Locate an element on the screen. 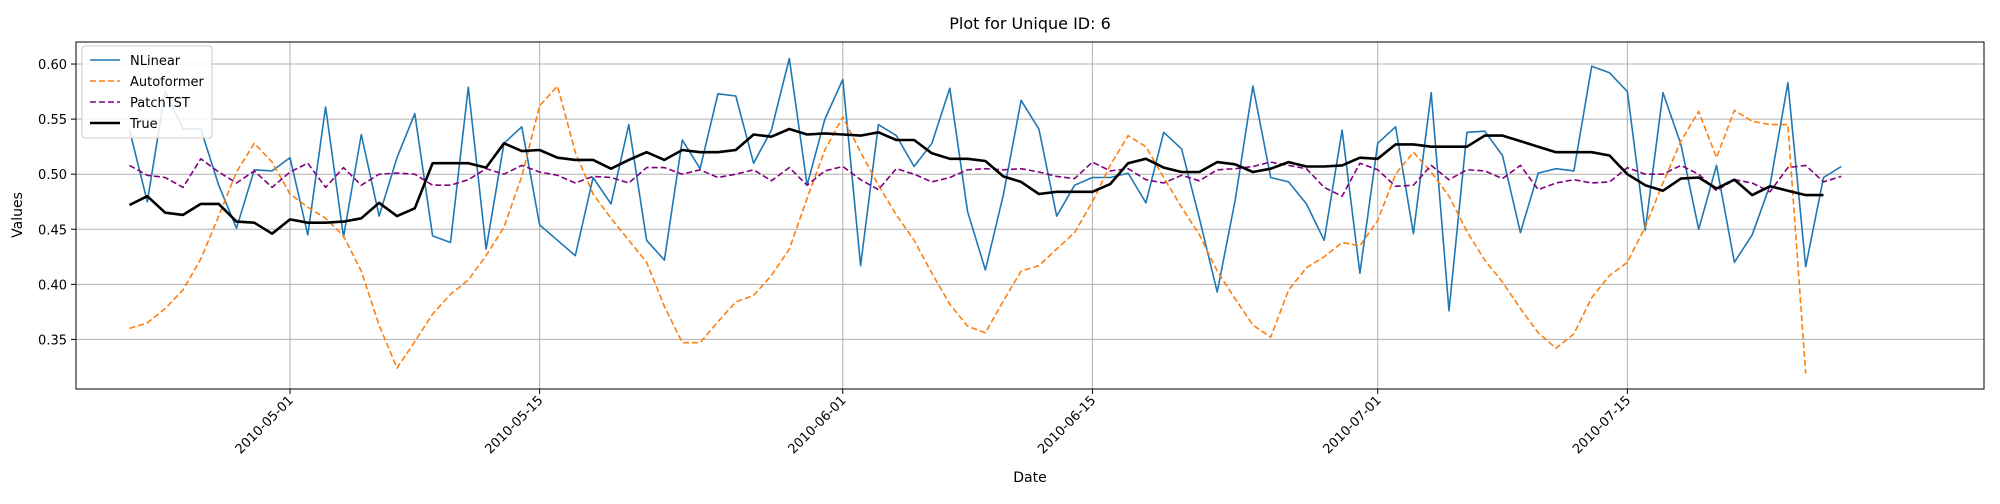  chart-title: Plot for Unique ID: 6 is located at coordinates (1030, 23).